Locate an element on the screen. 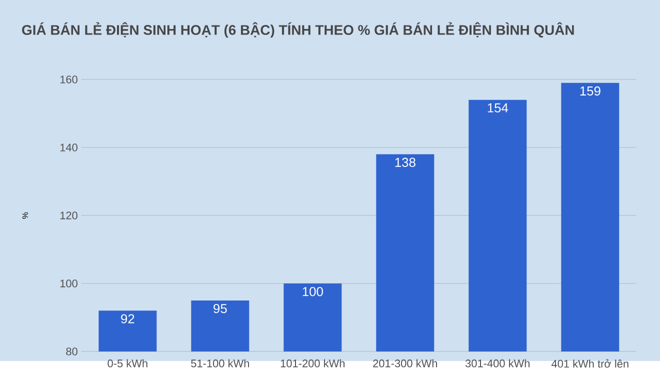  x-tick-label: 401 kWh trở lên is located at coordinates (589, 363).